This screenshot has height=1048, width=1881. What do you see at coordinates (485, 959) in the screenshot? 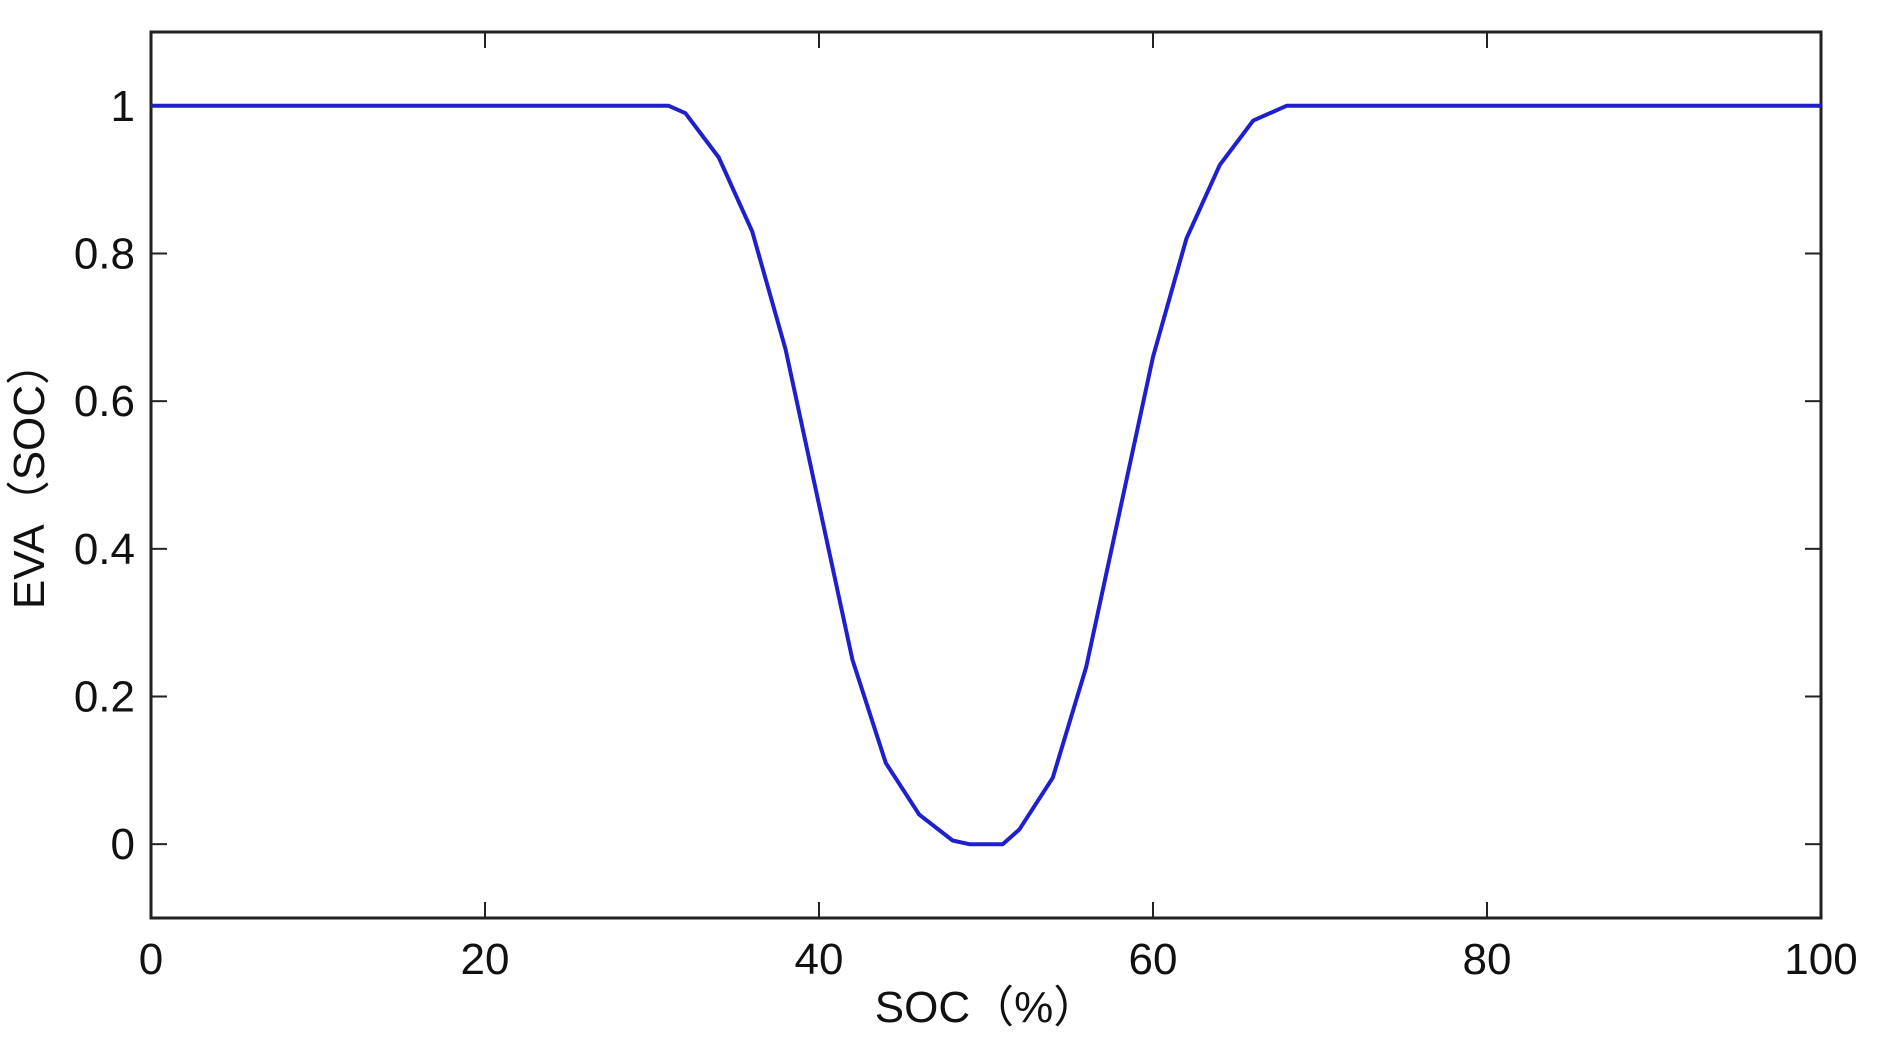
I see `x-tick-label: 20` at bounding box center [485, 959].